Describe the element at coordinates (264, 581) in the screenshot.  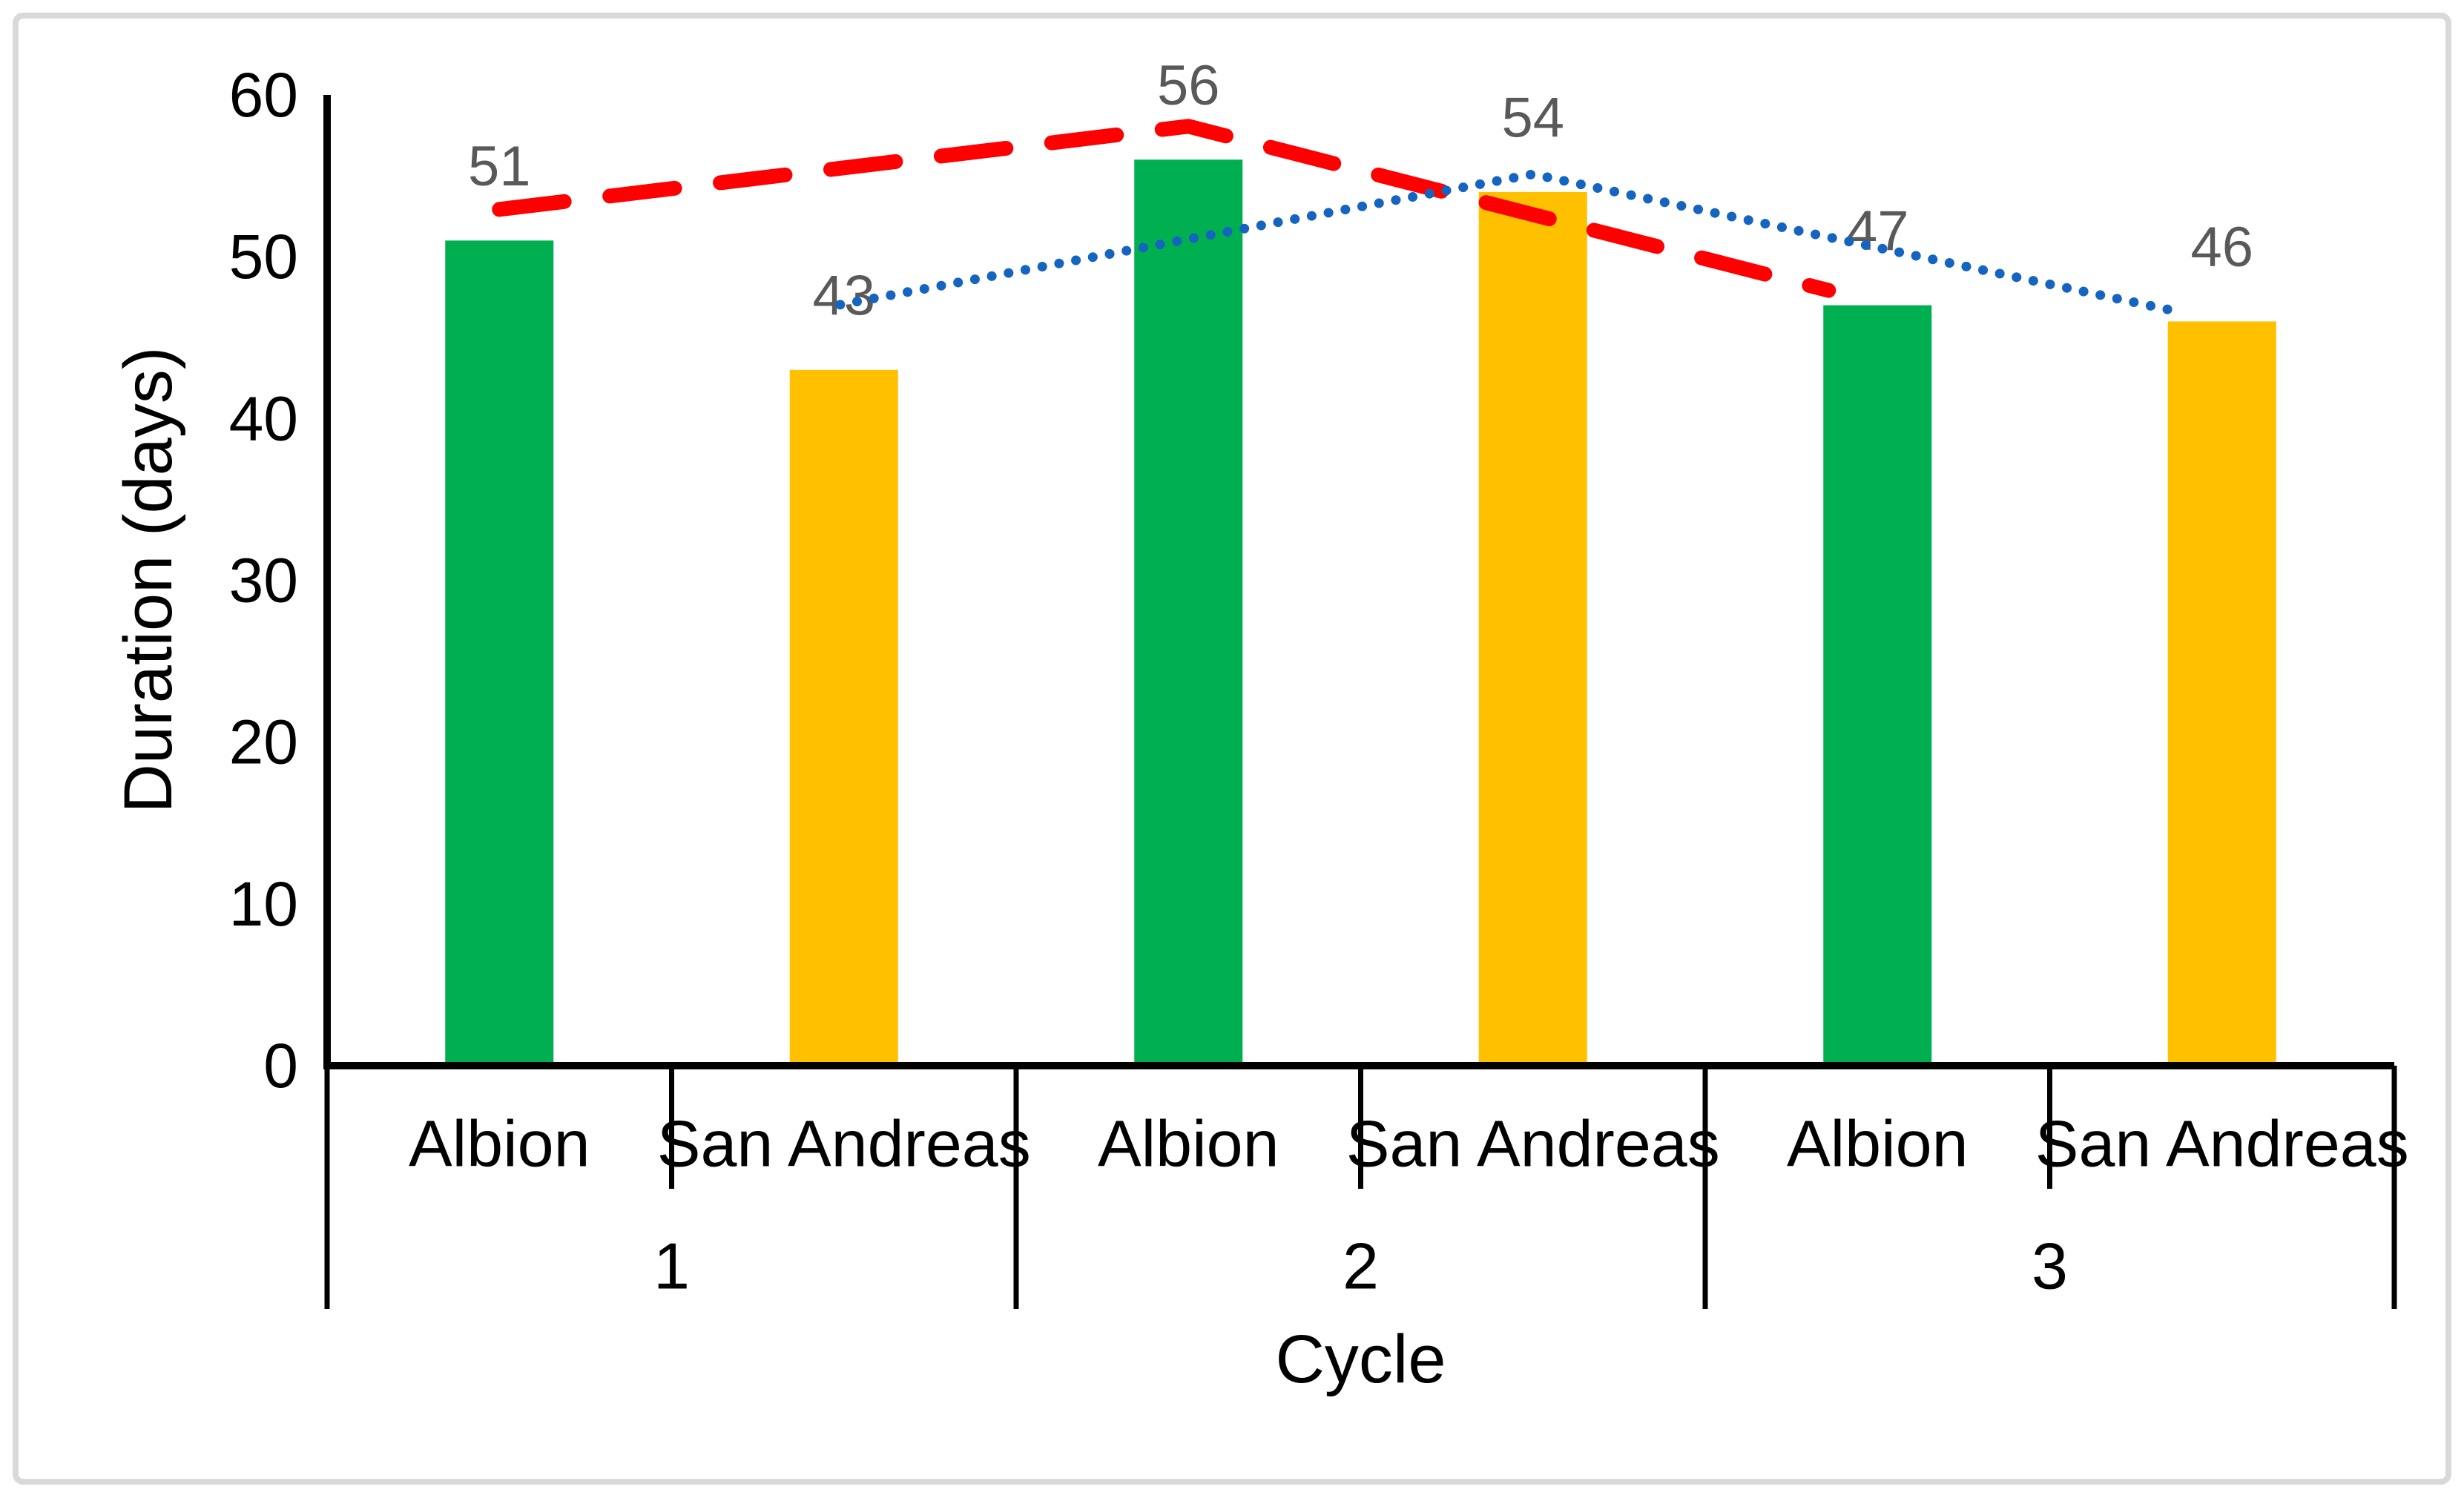
I see `y-tick-label: 30` at that location.